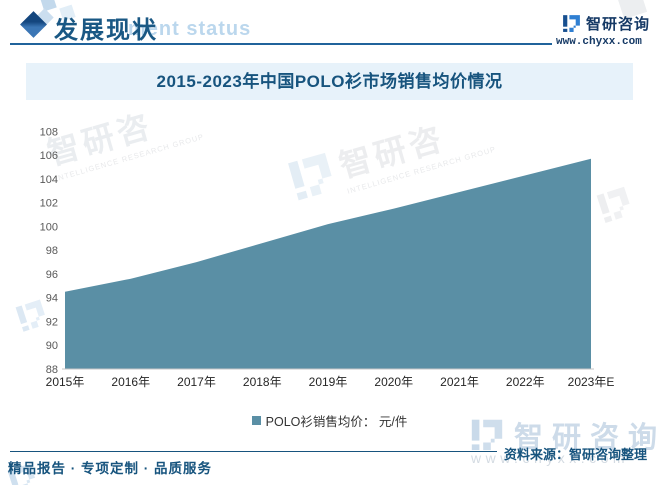 This screenshot has width=659, height=485. I want to click on svg-text: 2020年, so click(393, 382).